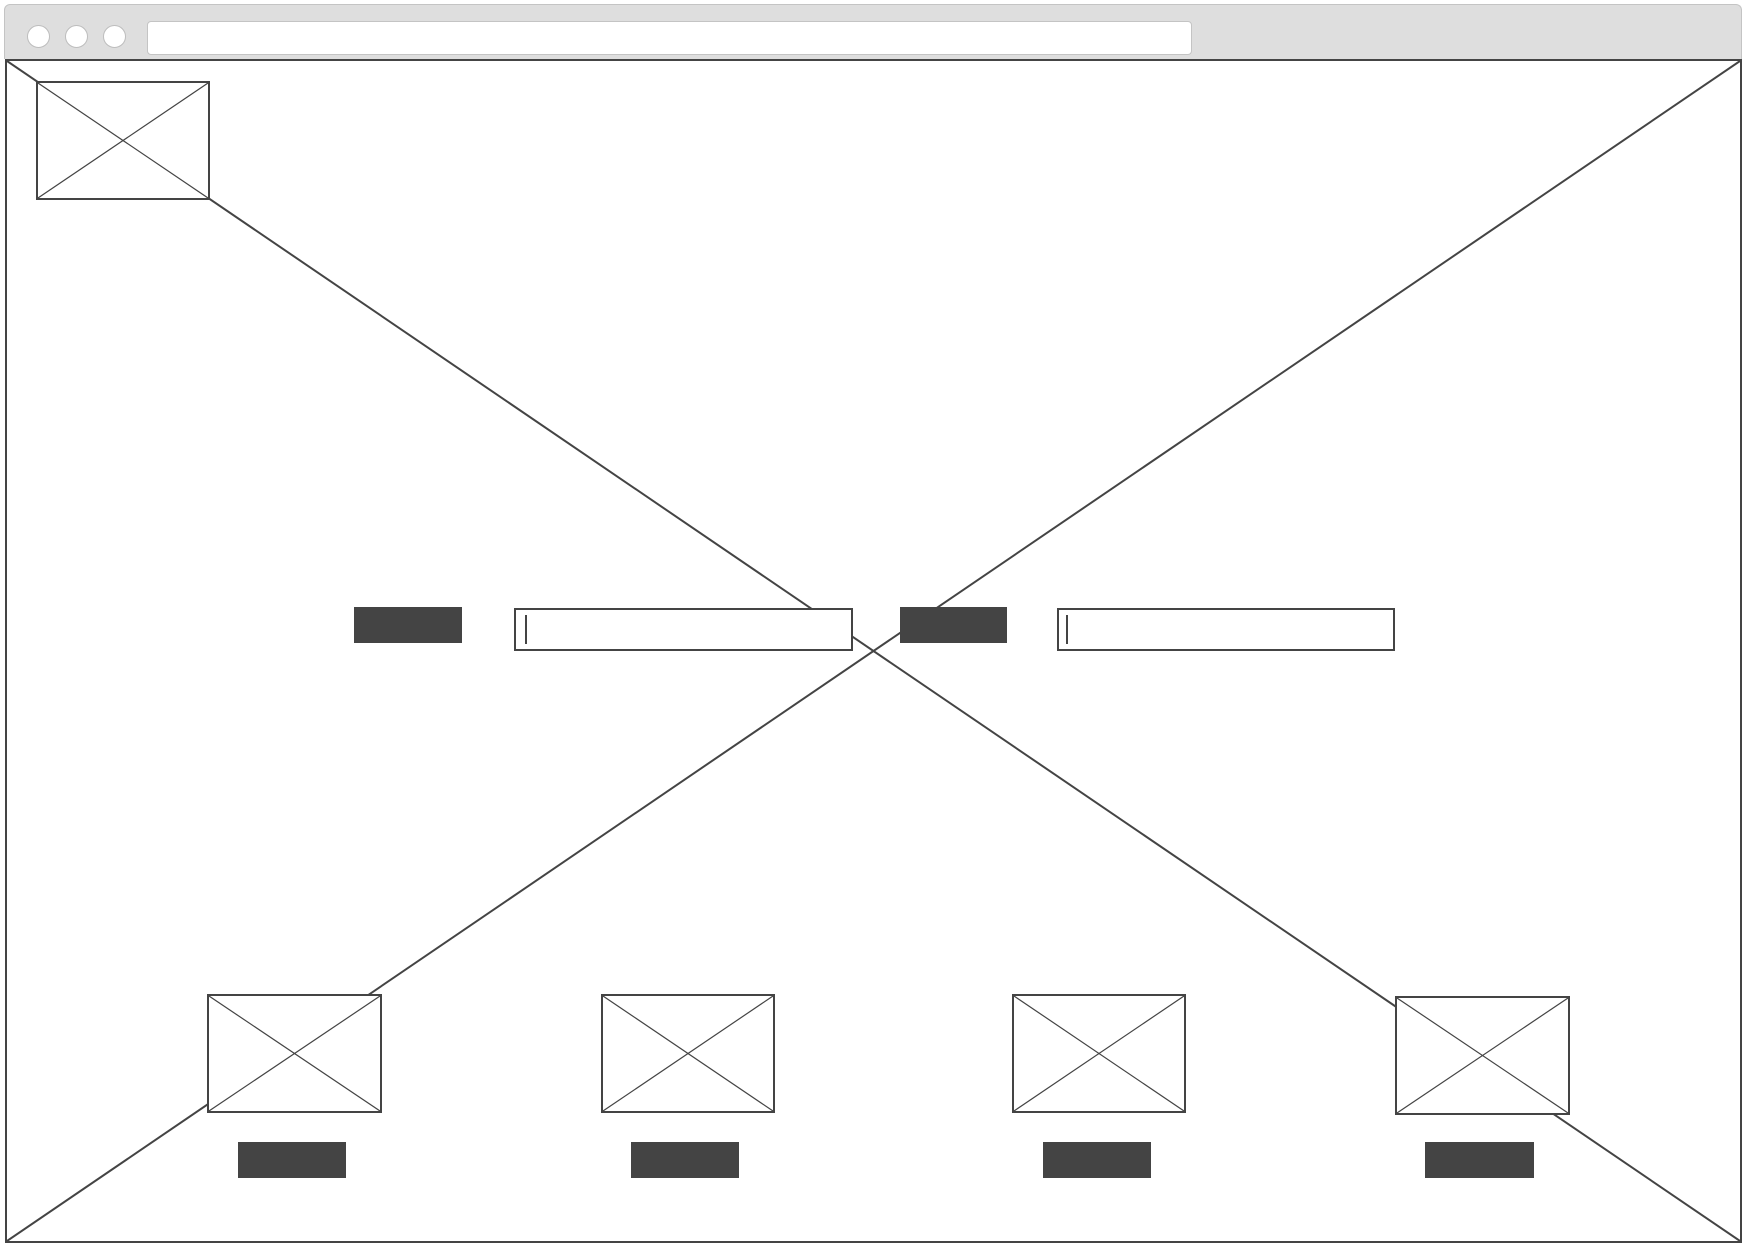 Image resolution: width=1746 pixels, height=1246 pixels. I want to click on gallery-item-3-button, so click(1097, 1160).